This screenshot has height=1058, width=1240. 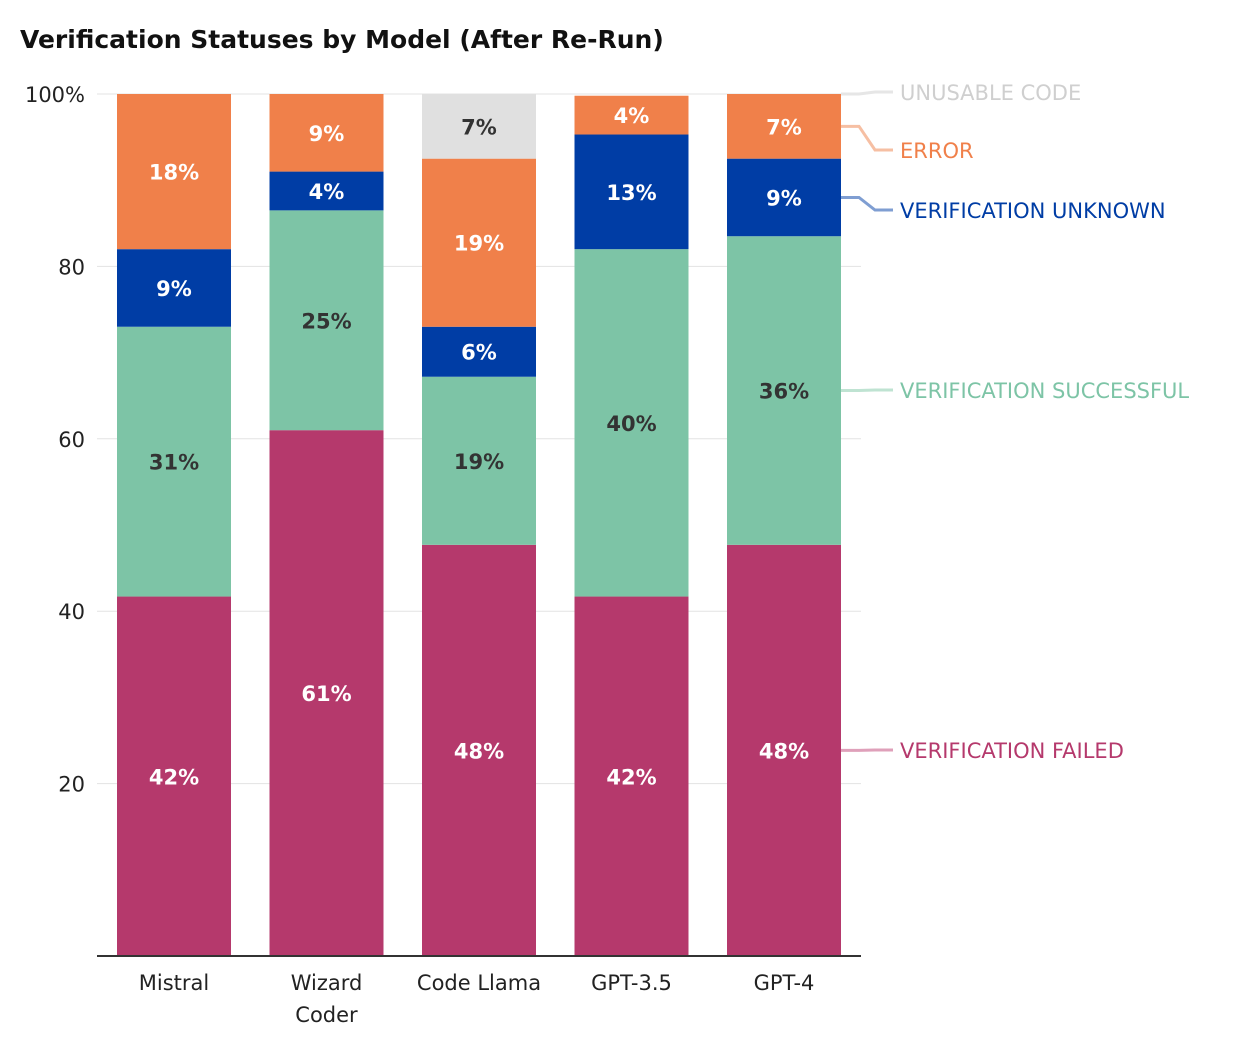 I want to click on data-label: 18%, so click(x=174, y=173).